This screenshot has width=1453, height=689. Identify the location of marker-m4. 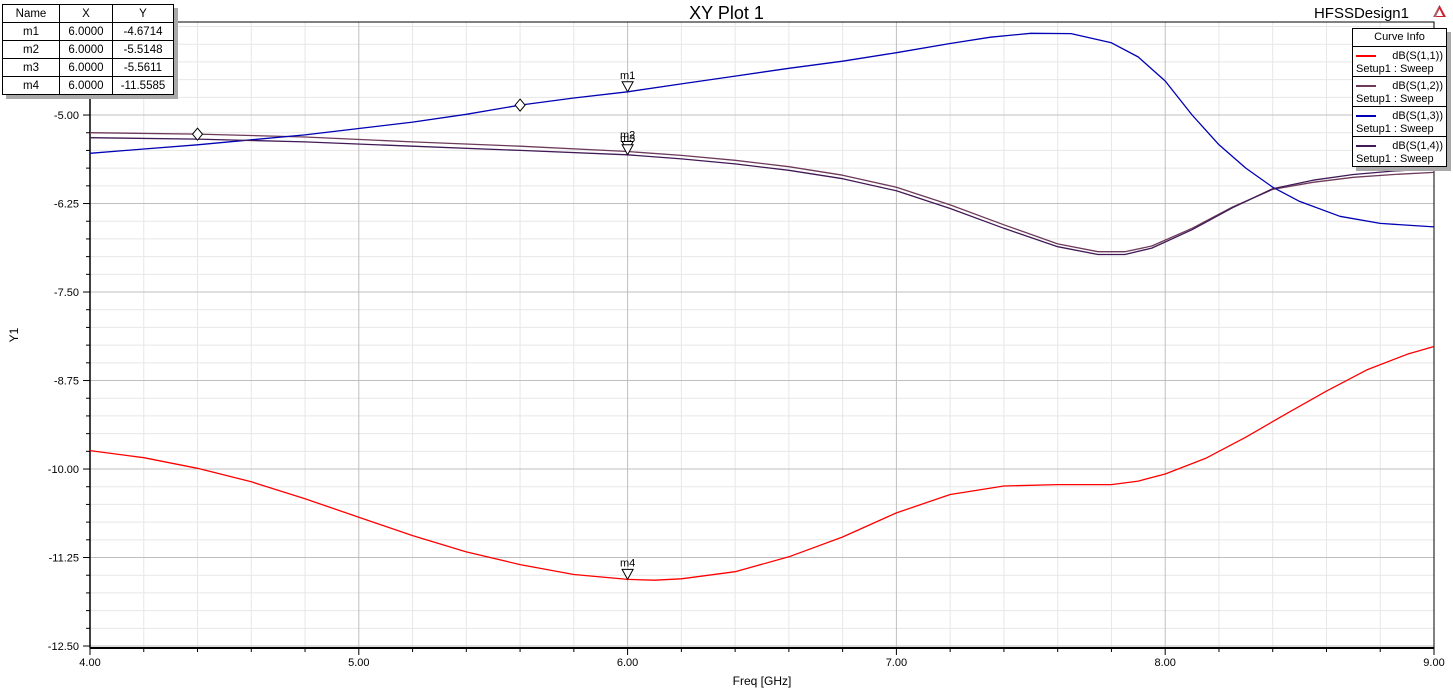
(627, 574).